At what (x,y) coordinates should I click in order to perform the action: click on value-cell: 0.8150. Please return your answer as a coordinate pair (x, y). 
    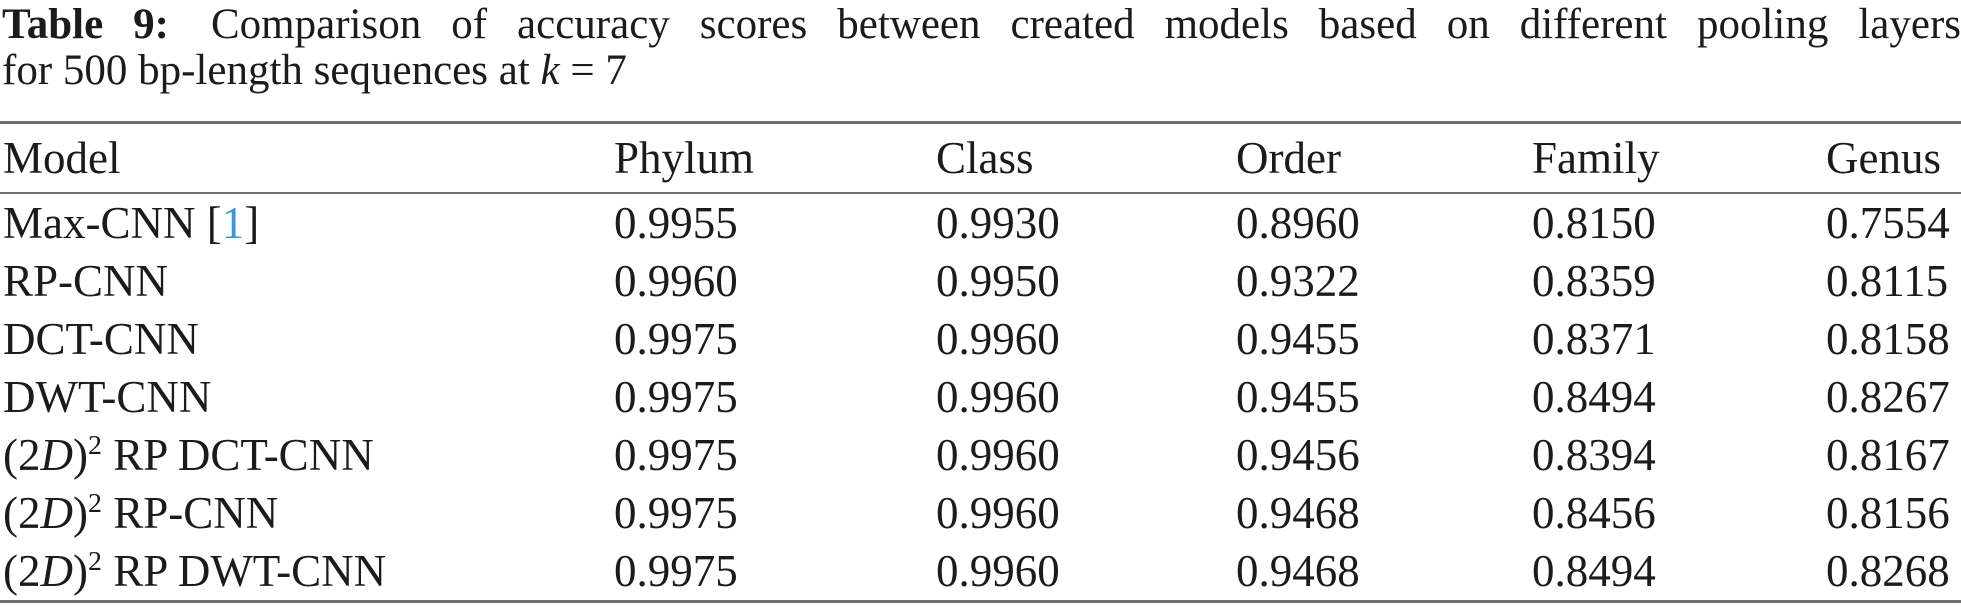
    Looking at the image, I should click on (1594, 223).